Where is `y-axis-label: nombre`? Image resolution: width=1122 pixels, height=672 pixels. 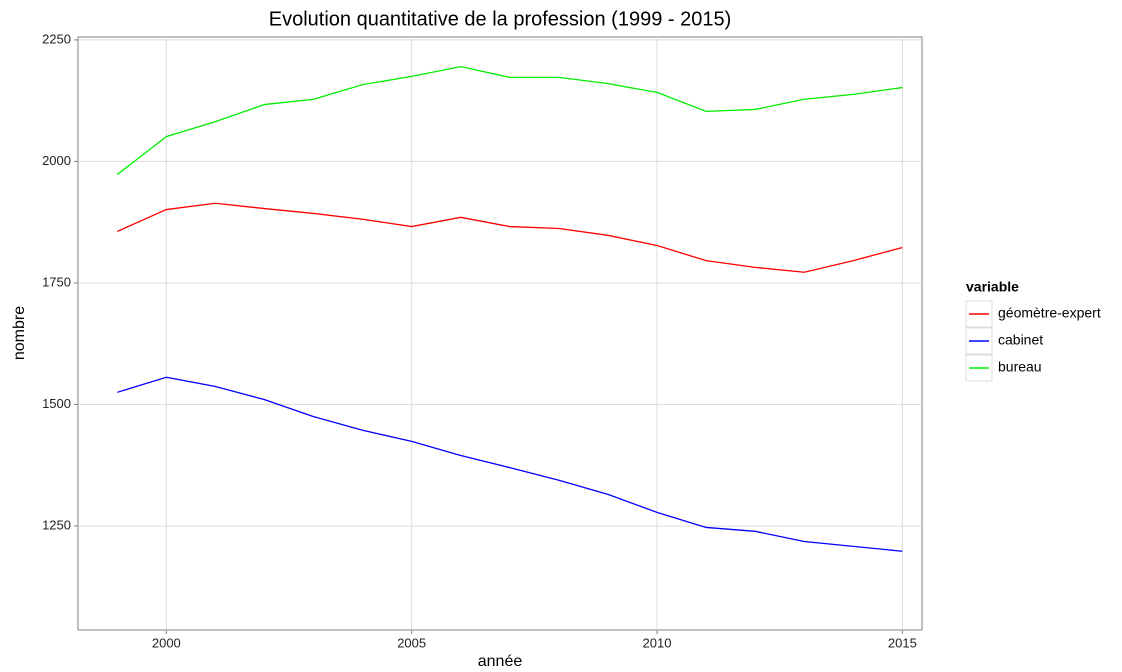
y-axis-label: nombre is located at coordinates (19, 333).